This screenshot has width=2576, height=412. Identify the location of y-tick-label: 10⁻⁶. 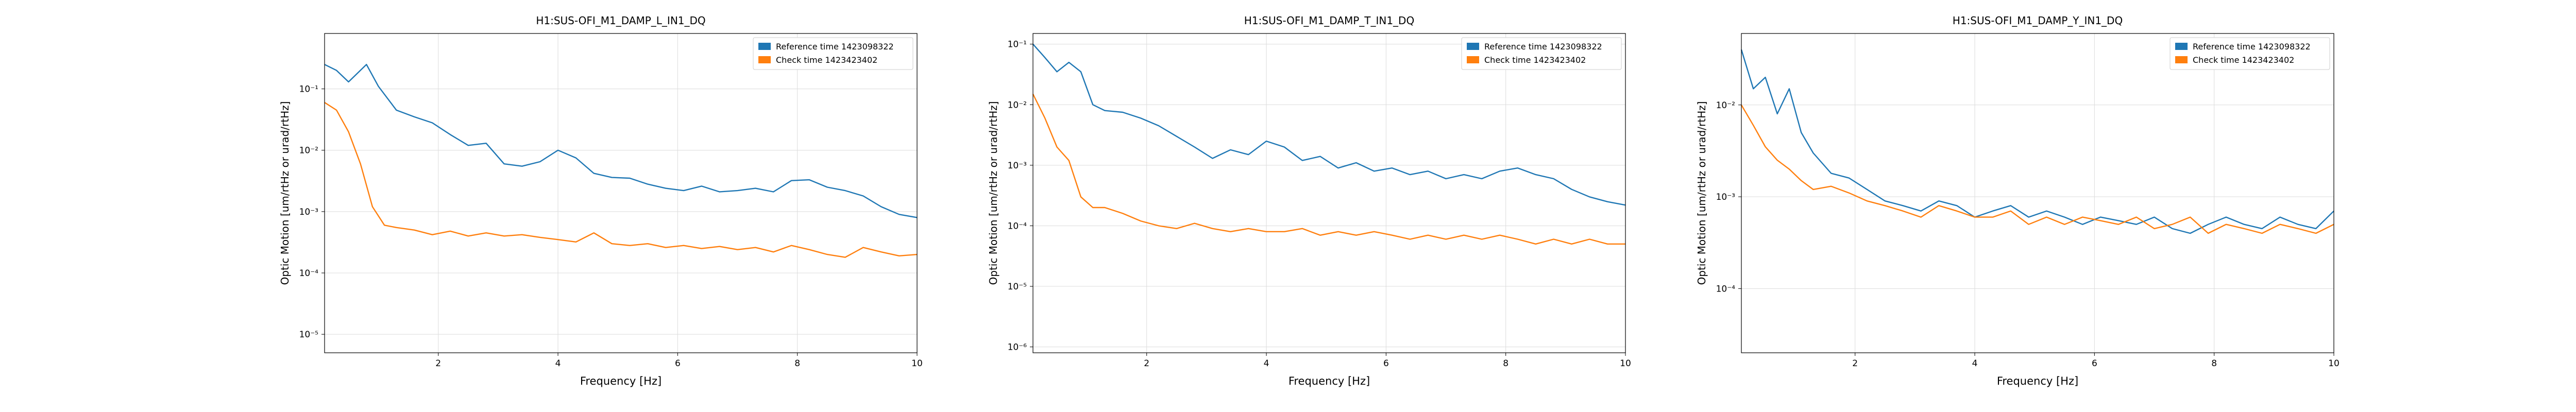
(1017, 348).